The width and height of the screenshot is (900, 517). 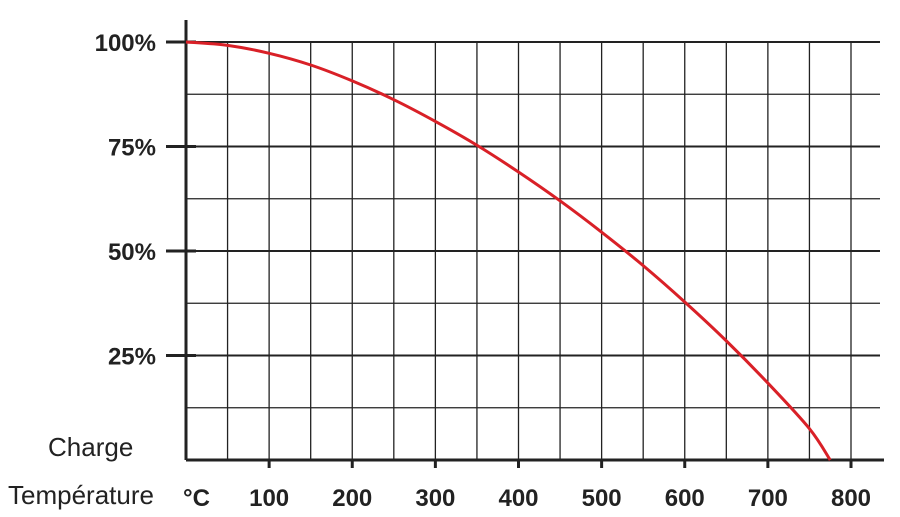 I want to click on x-axis-title: Température, so click(x=81, y=495).